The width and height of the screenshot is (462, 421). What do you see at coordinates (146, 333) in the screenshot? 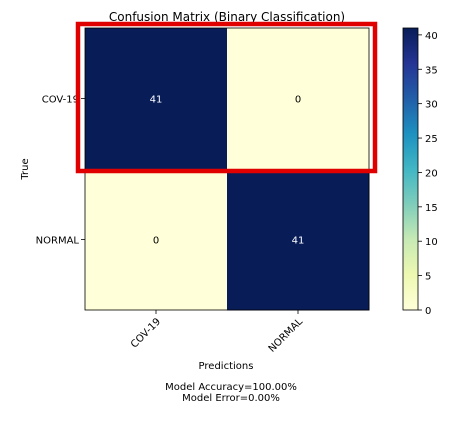
I see `x-tick-label: COV-19` at bounding box center [146, 333].